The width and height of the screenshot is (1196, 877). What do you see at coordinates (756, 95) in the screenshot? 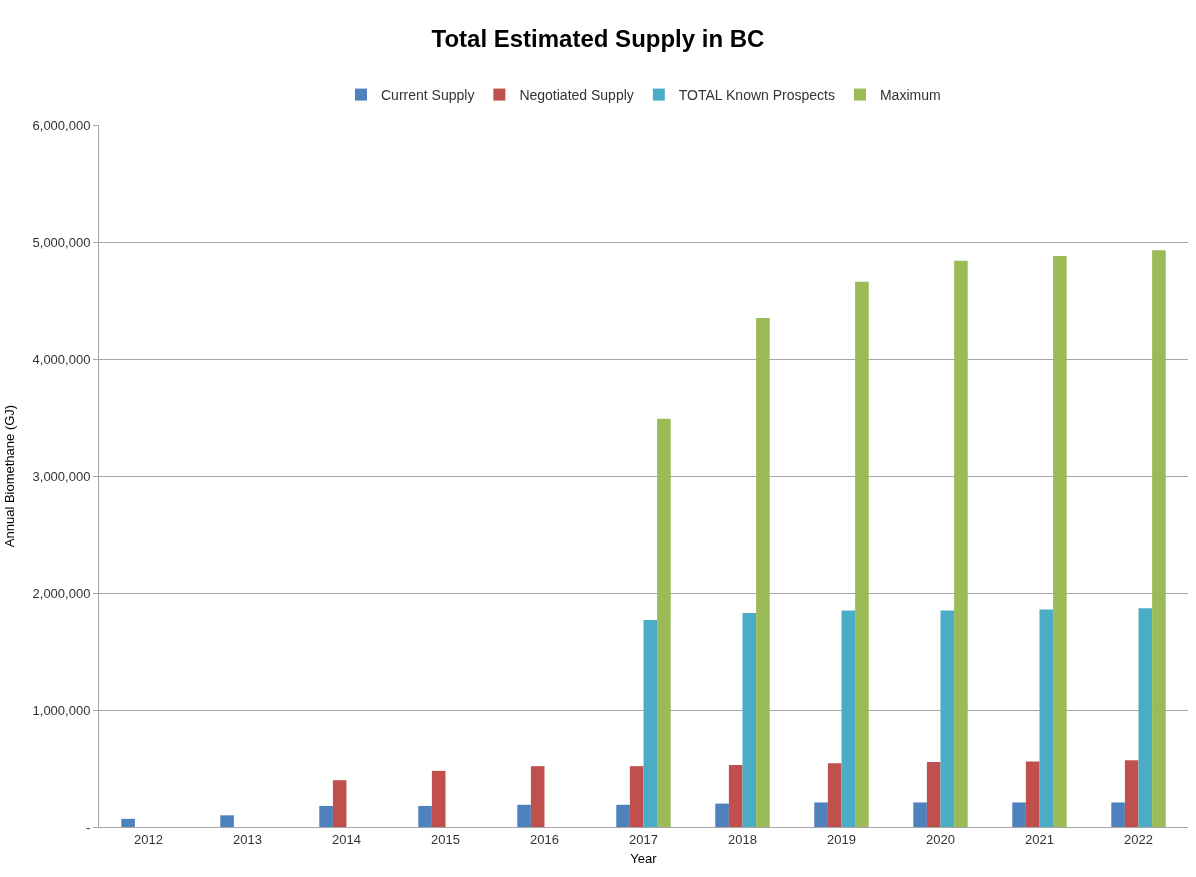
I see `legend-label: TOTAL Known Prospects` at bounding box center [756, 95].